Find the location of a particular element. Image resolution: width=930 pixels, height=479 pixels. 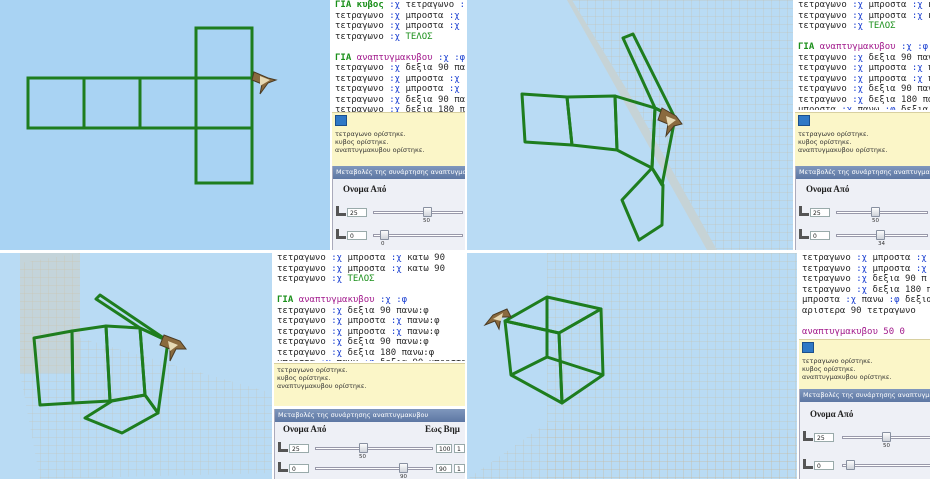

code-line: τετραγωνο :χ μπροστα :χ π is located at coordinates (400, 89).